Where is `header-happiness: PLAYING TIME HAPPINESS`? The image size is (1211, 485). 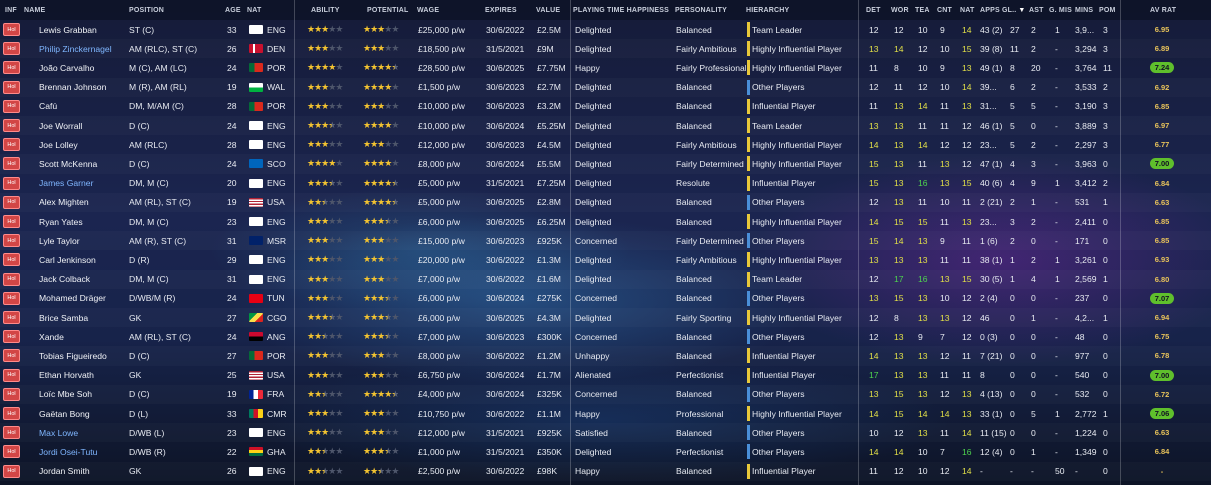
header-happiness: PLAYING TIME HAPPINESS is located at coordinates (621, 10).